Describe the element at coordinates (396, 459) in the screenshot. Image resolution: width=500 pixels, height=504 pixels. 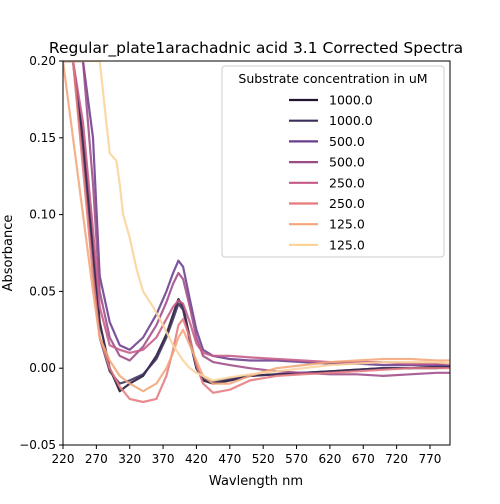
I see `x-tick-label: 720` at that location.